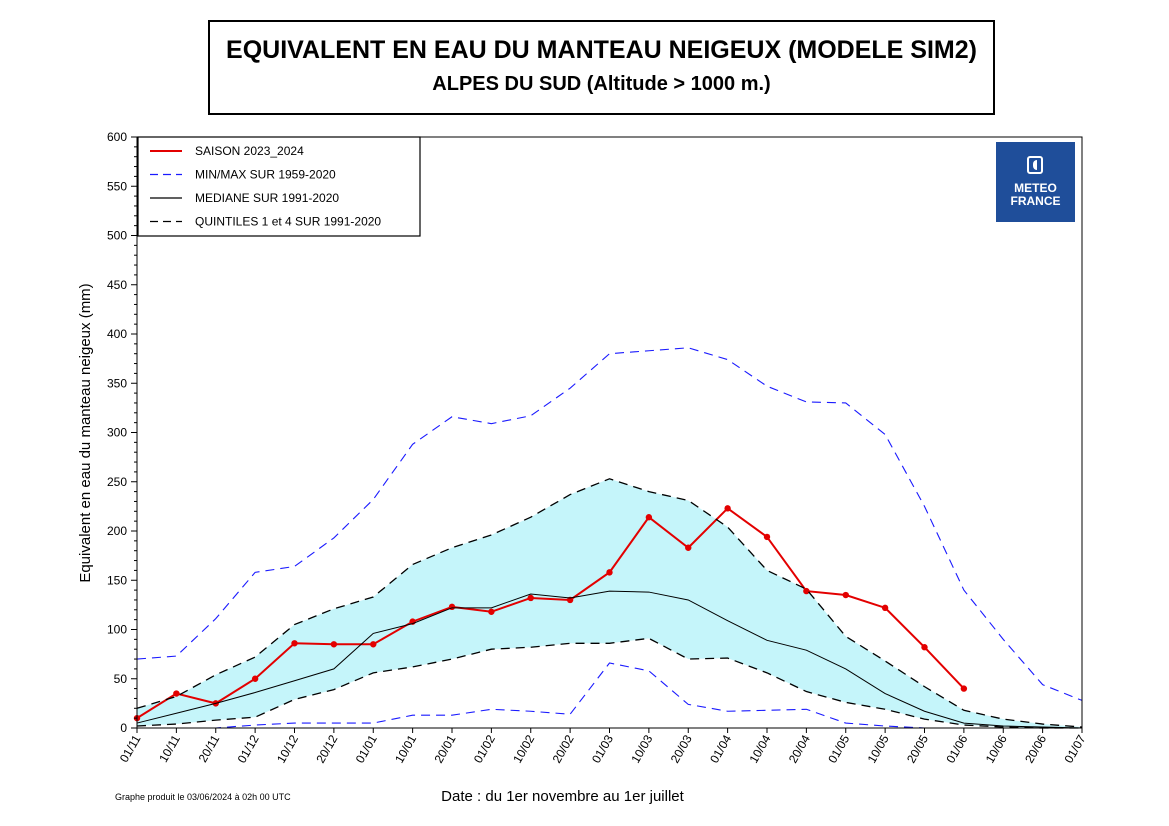 The image size is (1169, 826). What do you see at coordinates (267, 198) in the screenshot?
I see `legend-label: MEDIANE SUR 1991-2020` at bounding box center [267, 198].